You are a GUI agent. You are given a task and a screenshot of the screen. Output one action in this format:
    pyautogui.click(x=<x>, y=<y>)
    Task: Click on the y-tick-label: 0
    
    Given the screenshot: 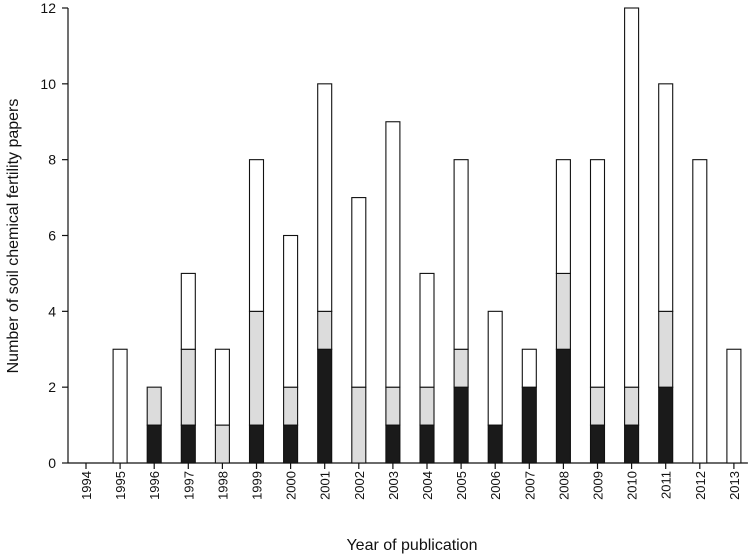 What is the action you would take?
    pyautogui.click(x=52, y=463)
    